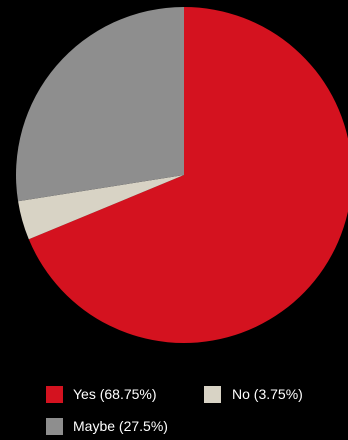 The image size is (348, 440). I want to click on legend-label-maybe: Maybe (27.5%), so click(120, 426).